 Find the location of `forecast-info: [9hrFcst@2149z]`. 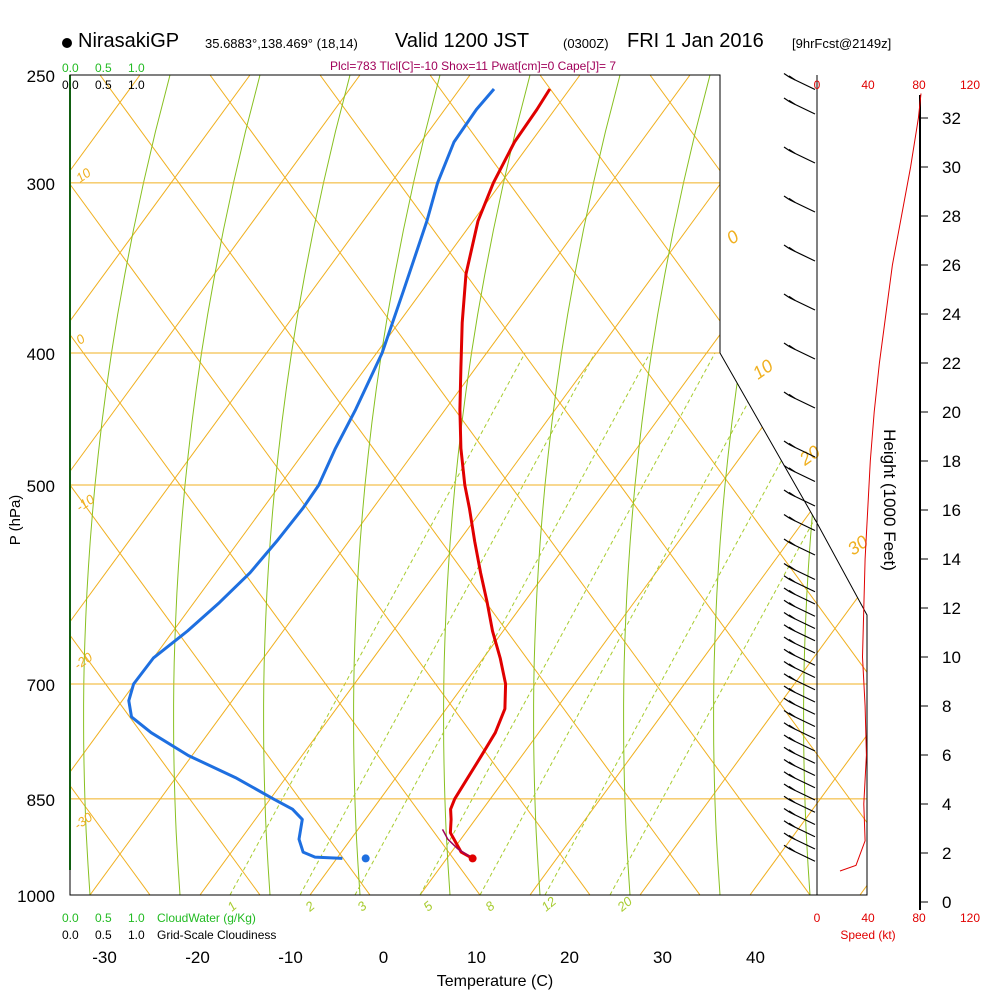

forecast-info: [9hrFcst@2149z] is located at coordinates (842, 43).